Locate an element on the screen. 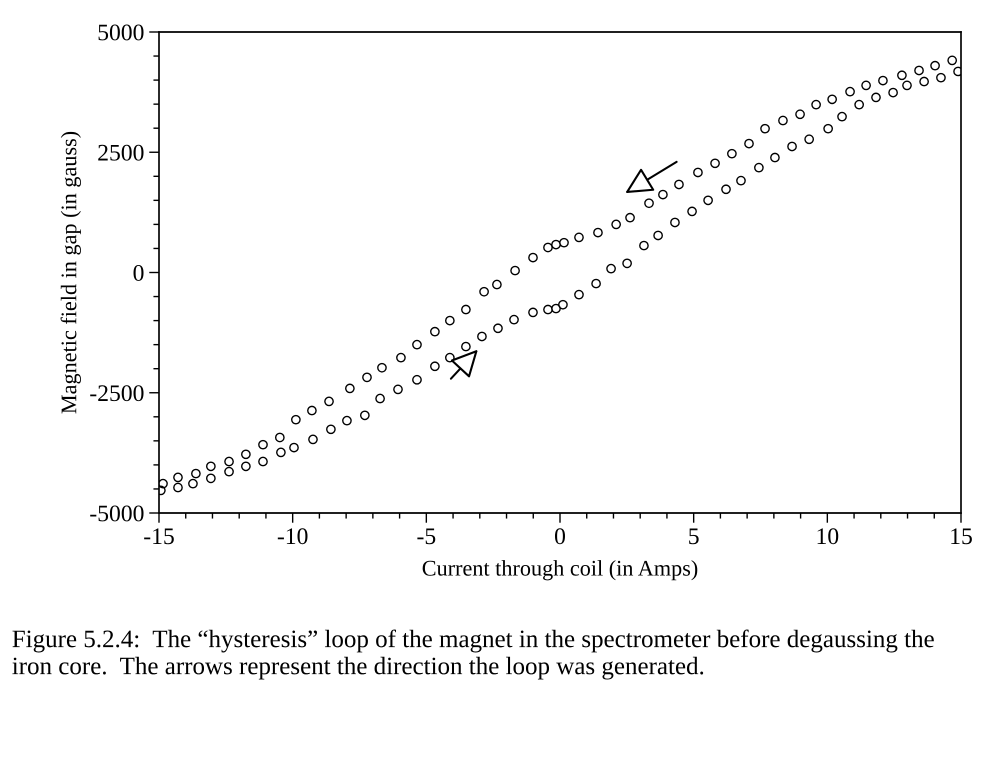 The width and height of the screenshot is (981, 763). caption: Figure 5.2.4: The “hysteresis” loop of the magnet in the spectrometer before degaussing the iron core. The arrows represent the direction the loop was generated. is located at coordinates (473, 654).